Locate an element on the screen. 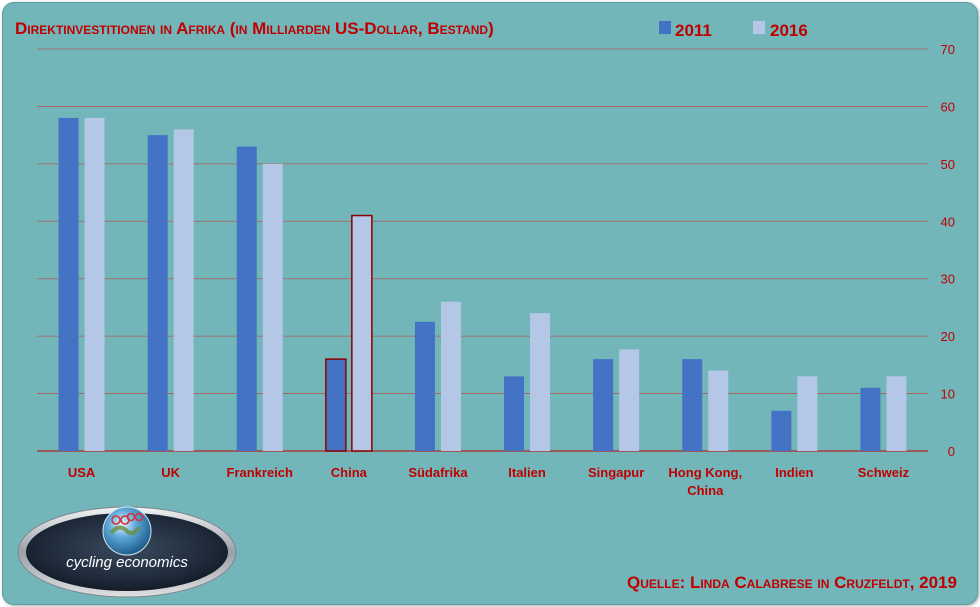 The width and height of the screenshot is (980, 607). x-tick-label: Hong Kong, China is located at coordinates (705, 481).